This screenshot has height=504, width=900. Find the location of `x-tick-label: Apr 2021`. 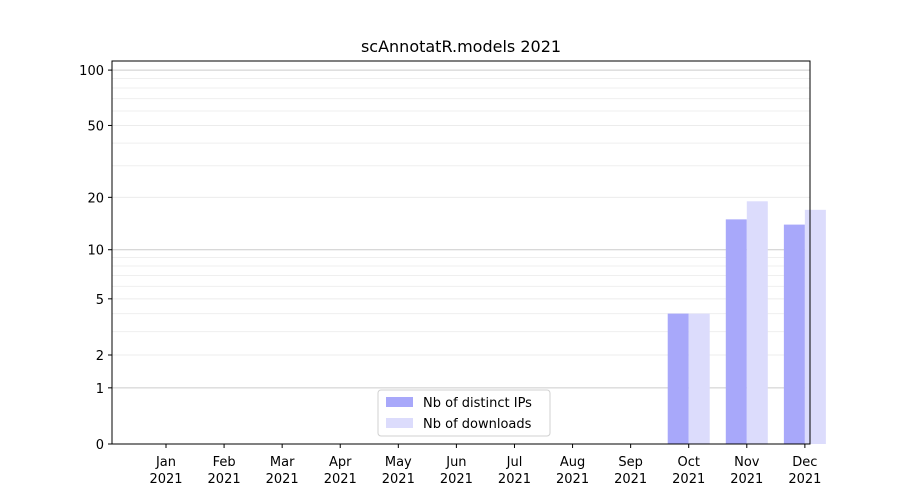

x-tick-label: Apr 2021 is located at coordinates (340, 471).